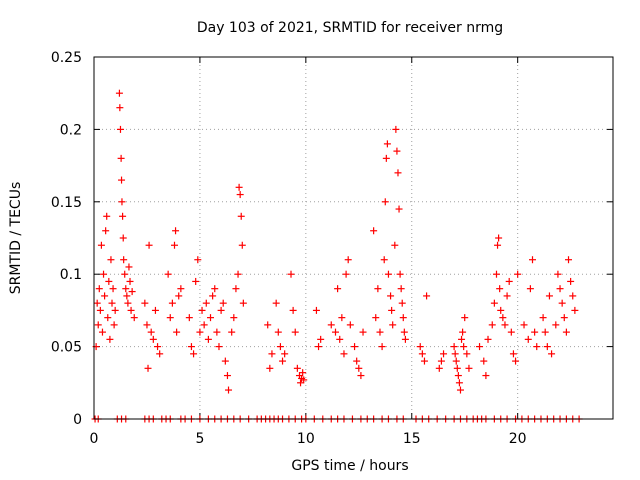  What do you see at coordinates (77, 420) in the screenshot?
I see `y-tick-label: 0` at bounding box center [77, 420].